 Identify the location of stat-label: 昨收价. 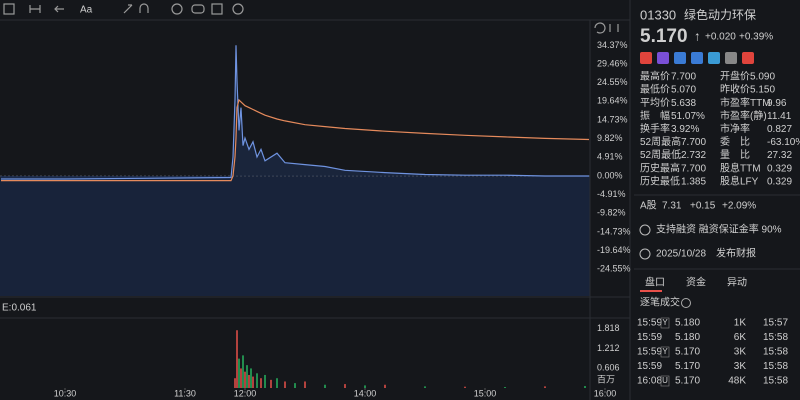
(735, 89).